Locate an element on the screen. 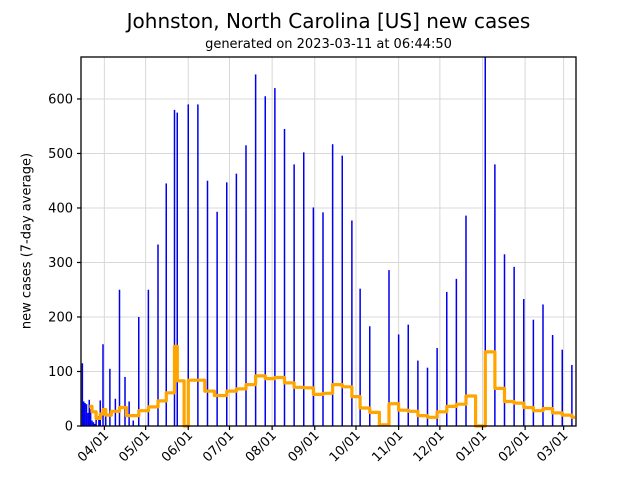 This screenshot has height=480, width=640. avg-line is located at coordinates (332, 386).